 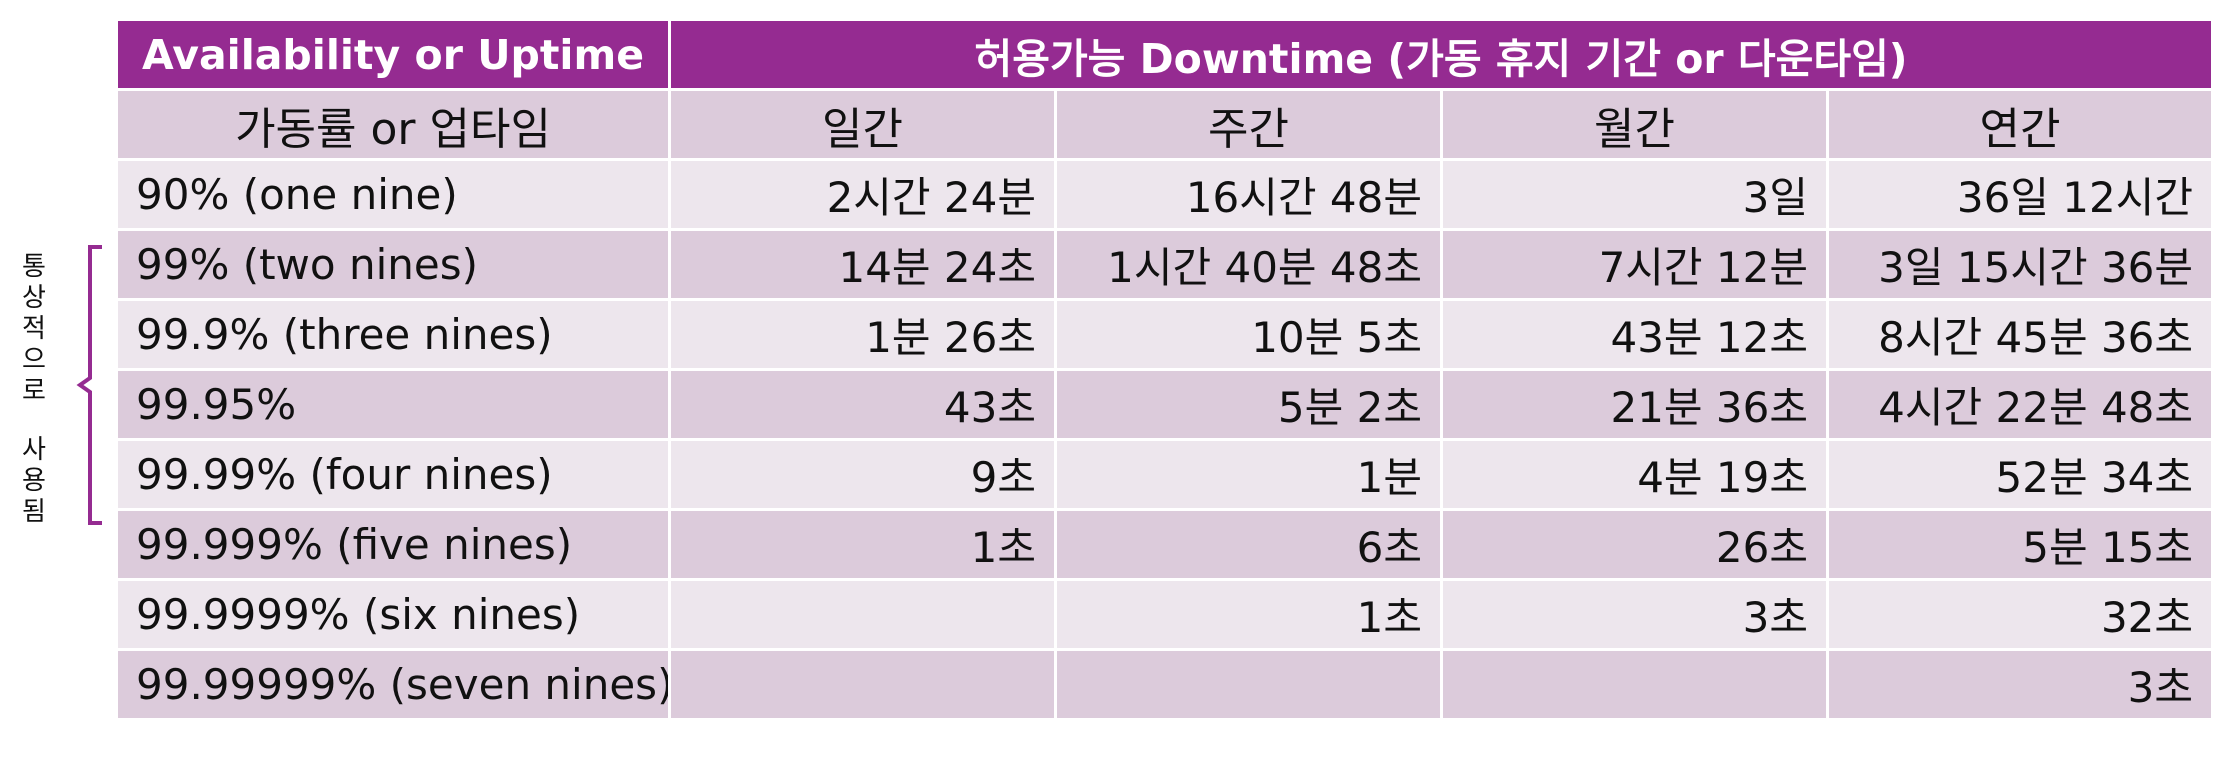 What do you see at coordinates (393, 54) in the screenshot?
I see `header-availability: Availability or Uptime` at bounding box center [393, 54].